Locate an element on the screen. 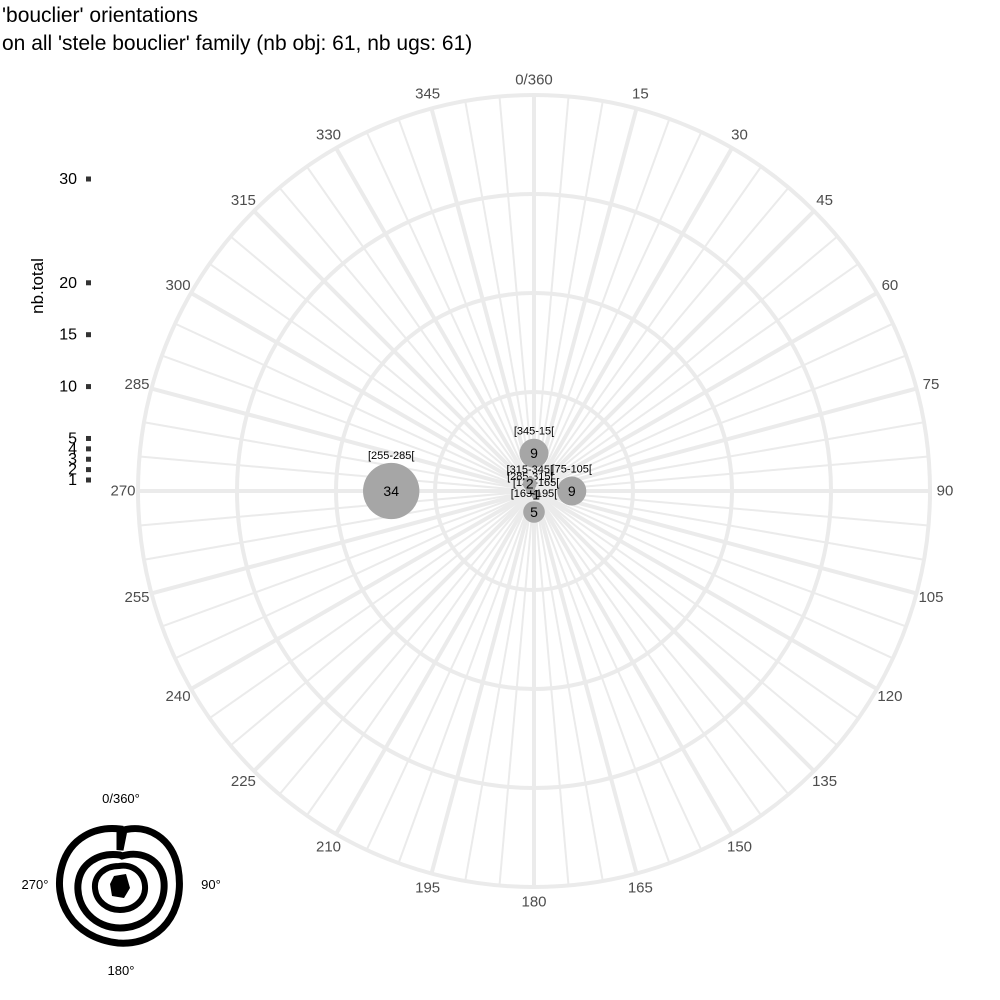  angle-tick-195: 195 is located at coordinates (427, 887).